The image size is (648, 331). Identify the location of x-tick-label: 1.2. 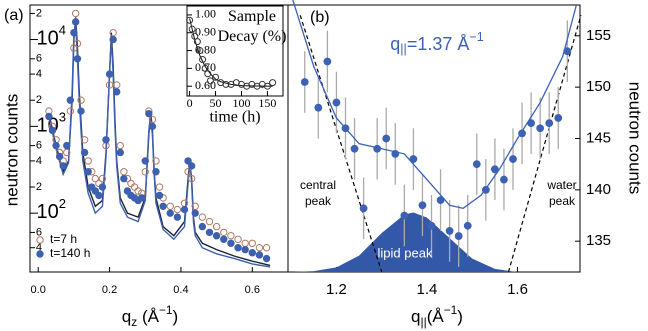
(336, 289).